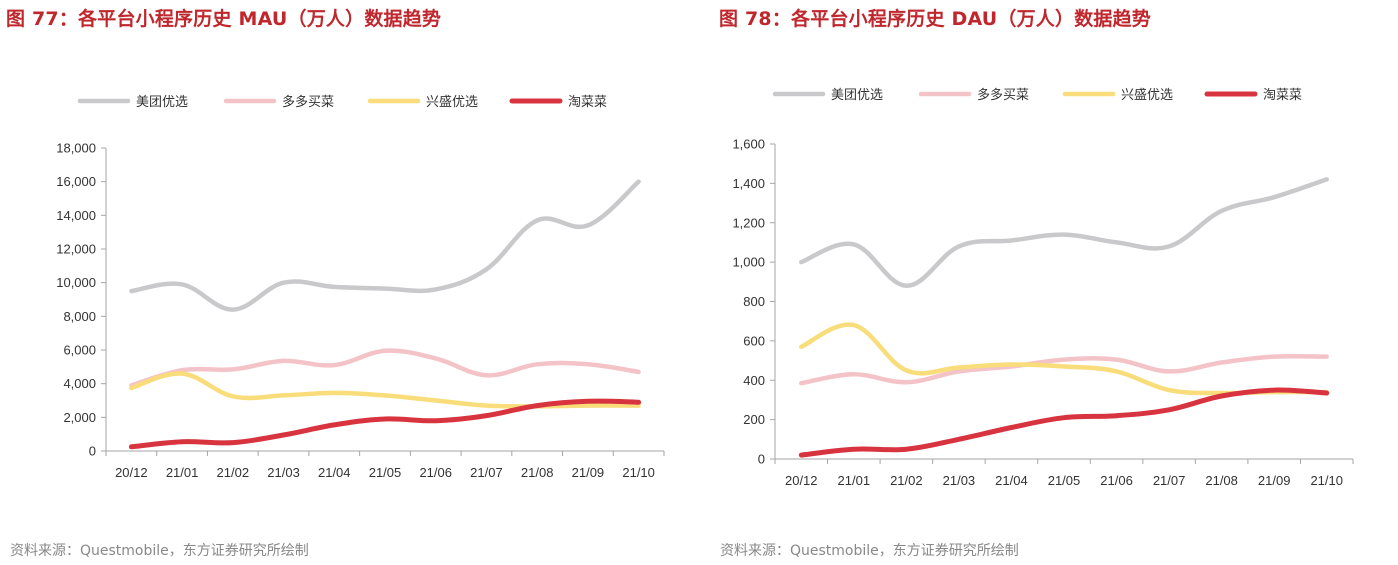 Image resolution: width=1398 pixels, height=565 pixels. What do you see at coordinates (76, 282) in the screenshot?
I see `y-tick-label: 10,000` at bounding box center [76, 282].